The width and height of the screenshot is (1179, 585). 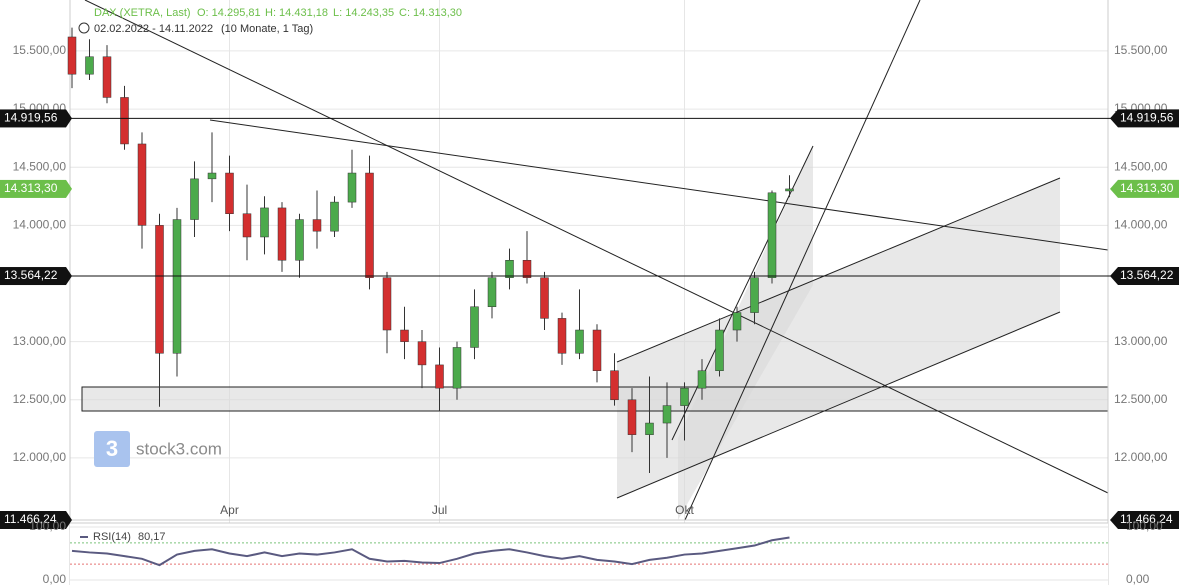 I want to click on ohlc: C: 14.313,30, so click(x=430, y=13).